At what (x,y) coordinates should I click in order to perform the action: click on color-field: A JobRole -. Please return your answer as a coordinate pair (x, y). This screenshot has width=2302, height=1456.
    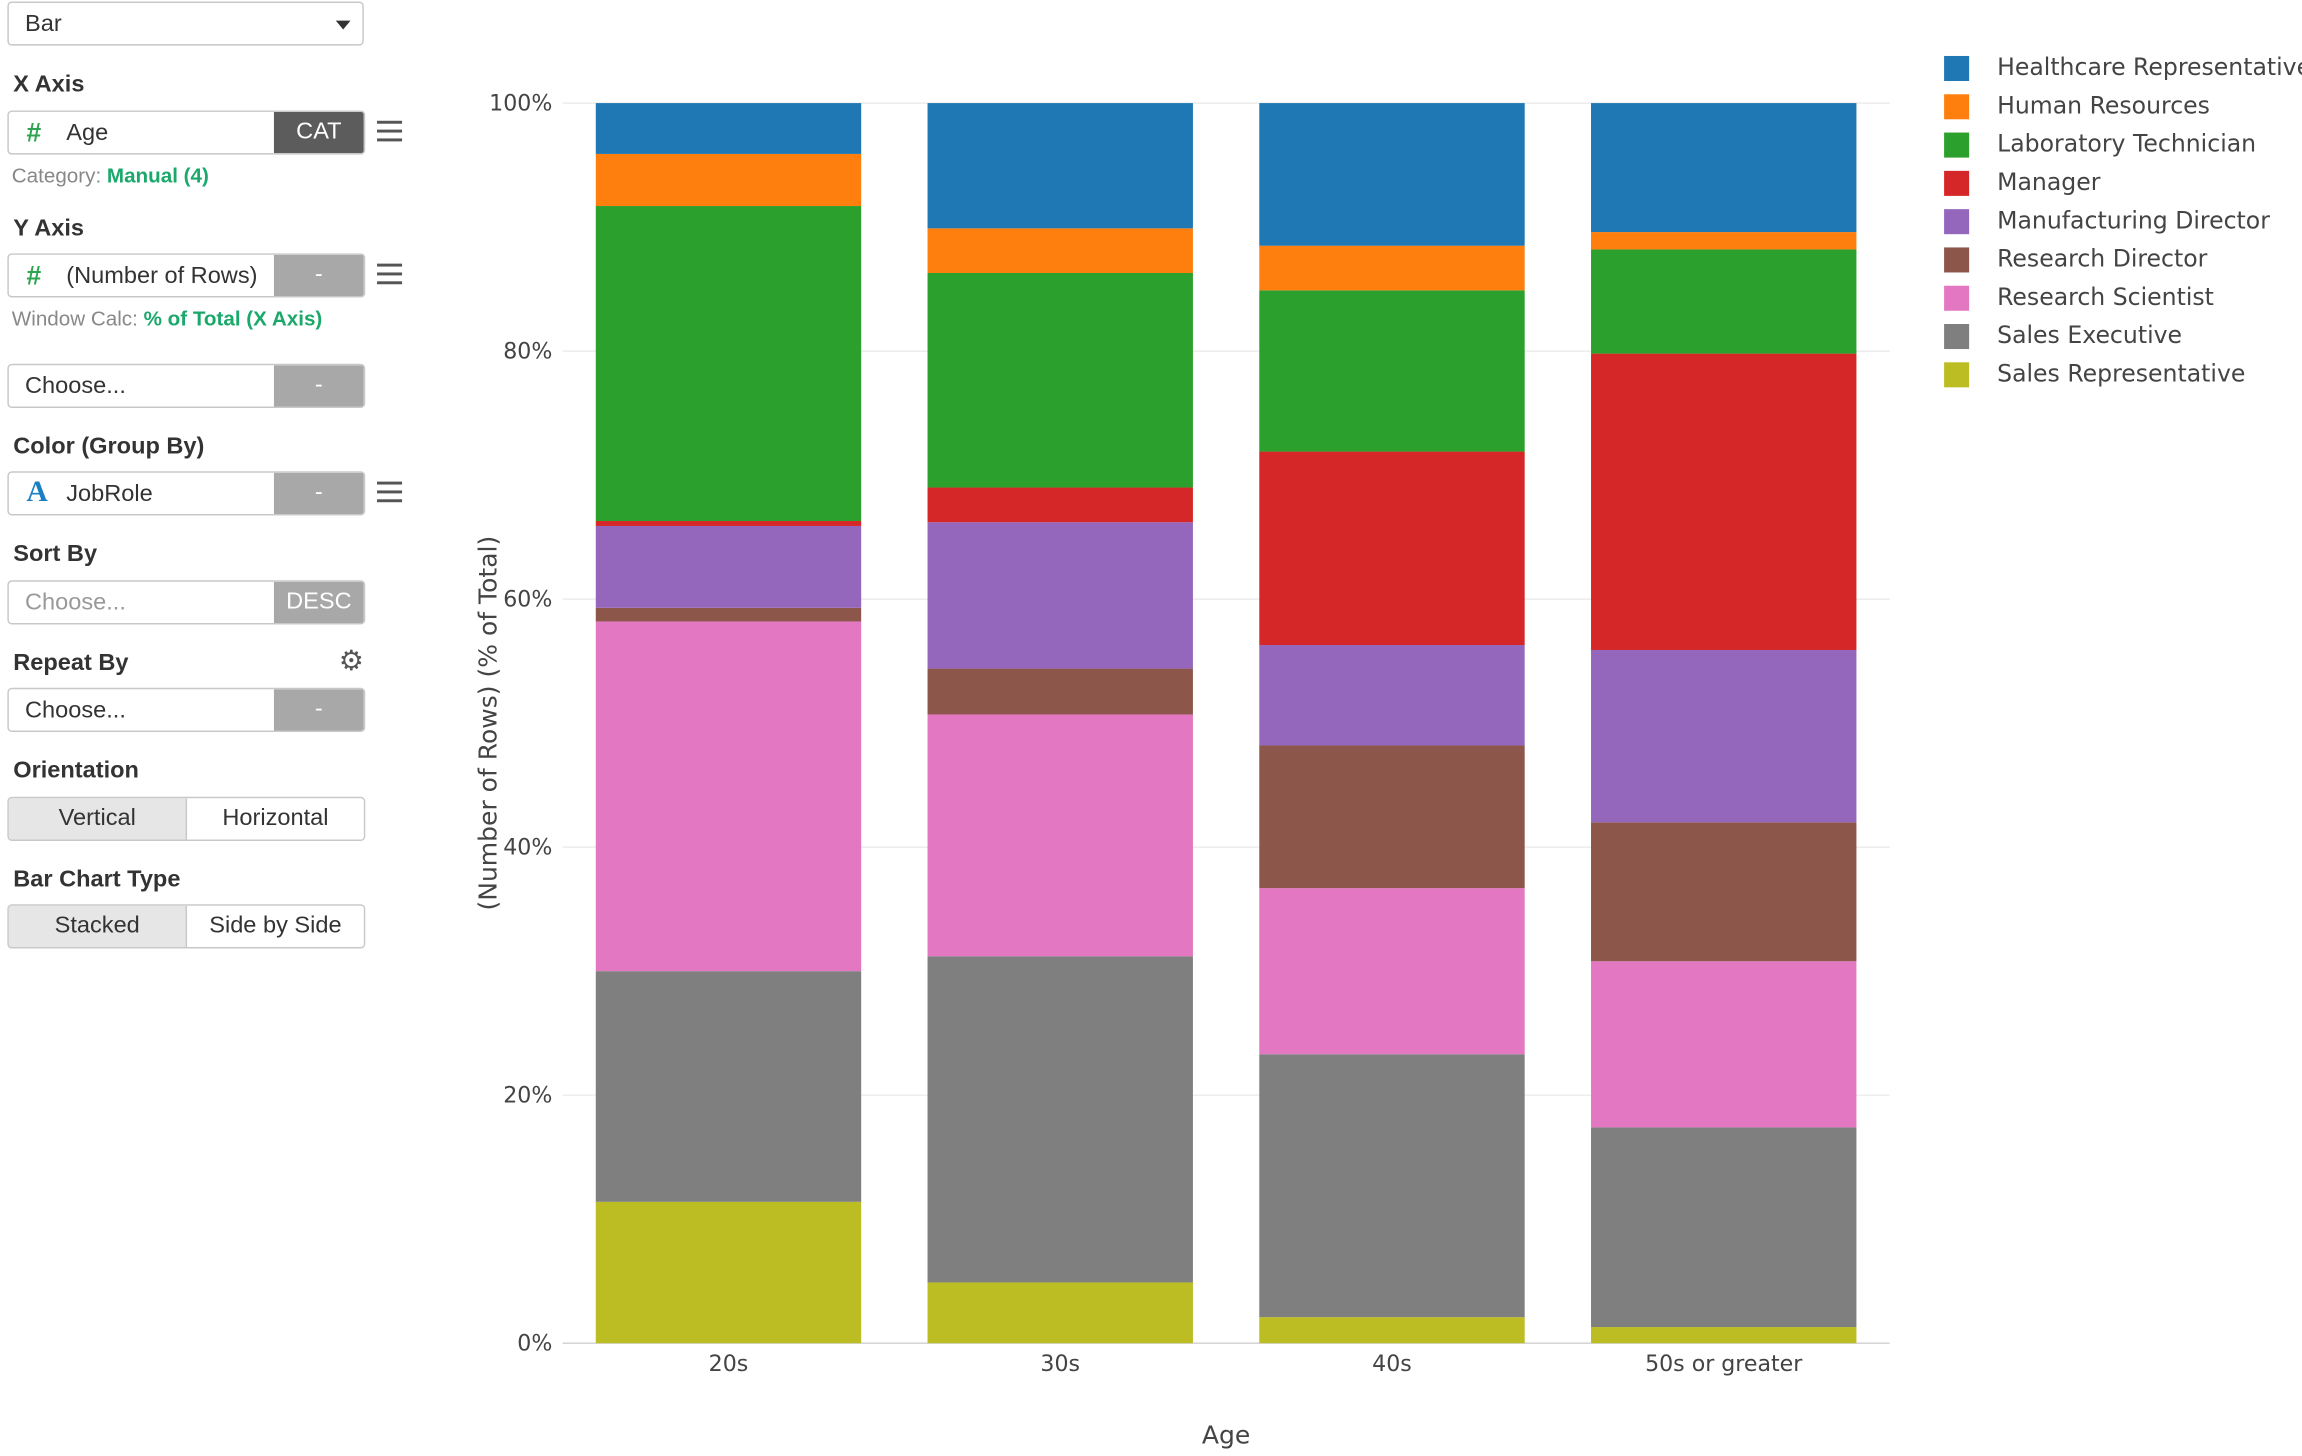
    Looking at the image, I should click on (186, 493).